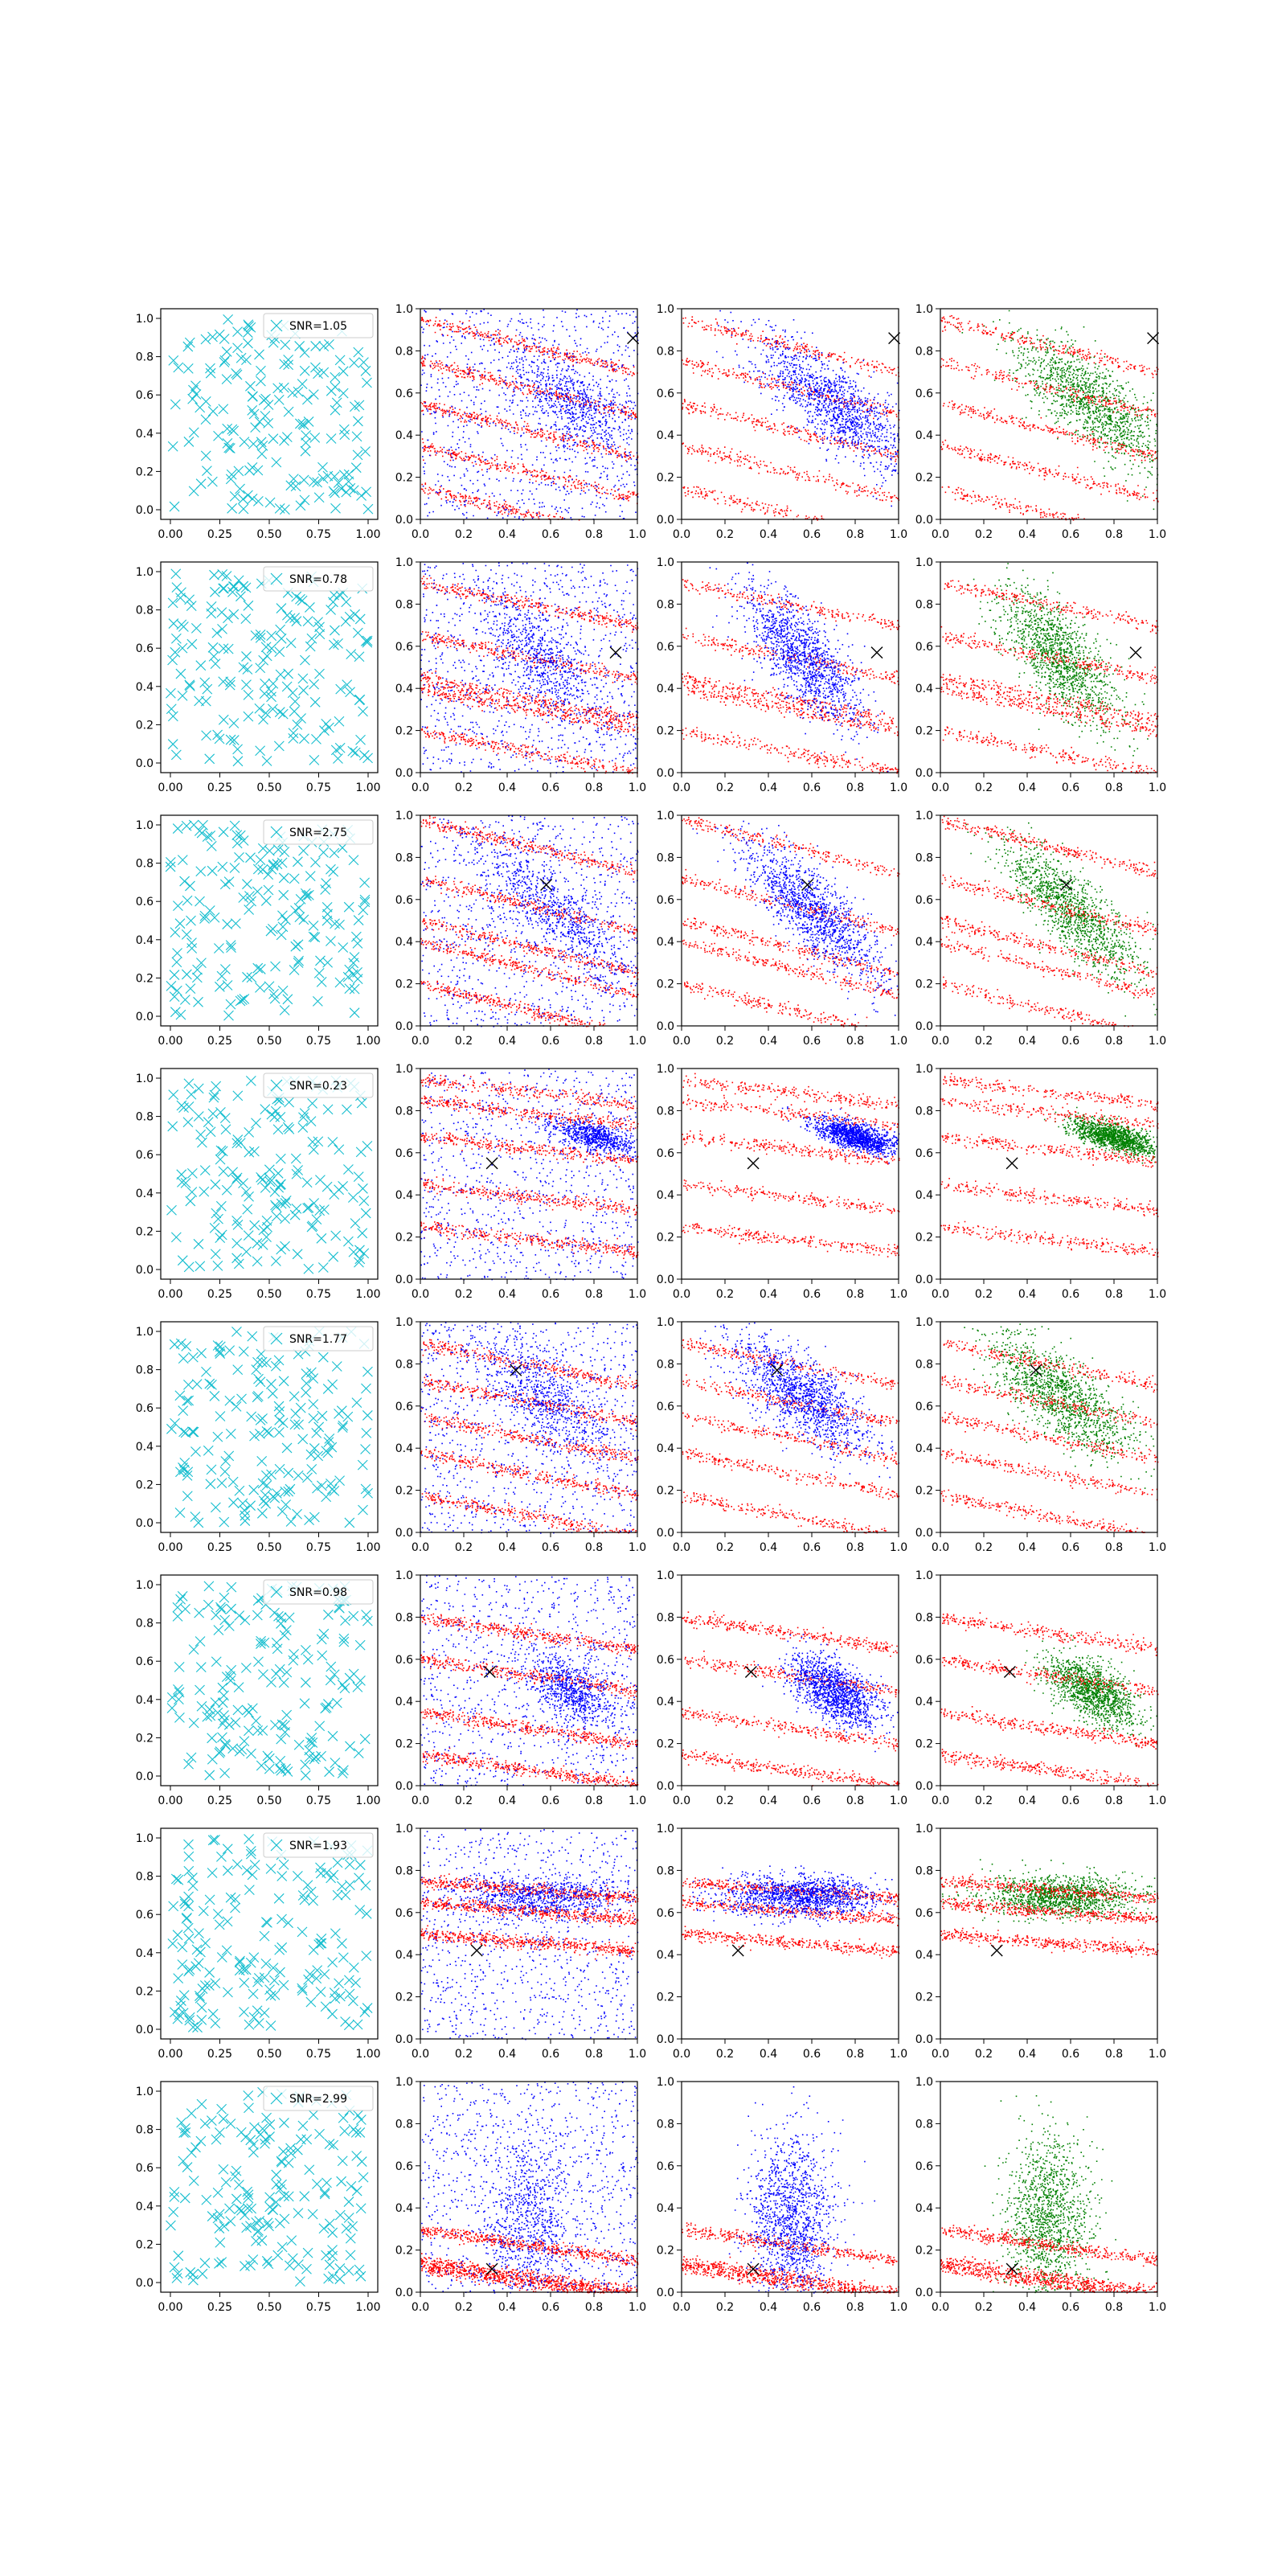 Image resolution: width=1286 pixels, height=2576 pixels. Describe the element at coordinates (924, 1364) in the screenshot. I see `y-tick-label: 0.8` at that location.